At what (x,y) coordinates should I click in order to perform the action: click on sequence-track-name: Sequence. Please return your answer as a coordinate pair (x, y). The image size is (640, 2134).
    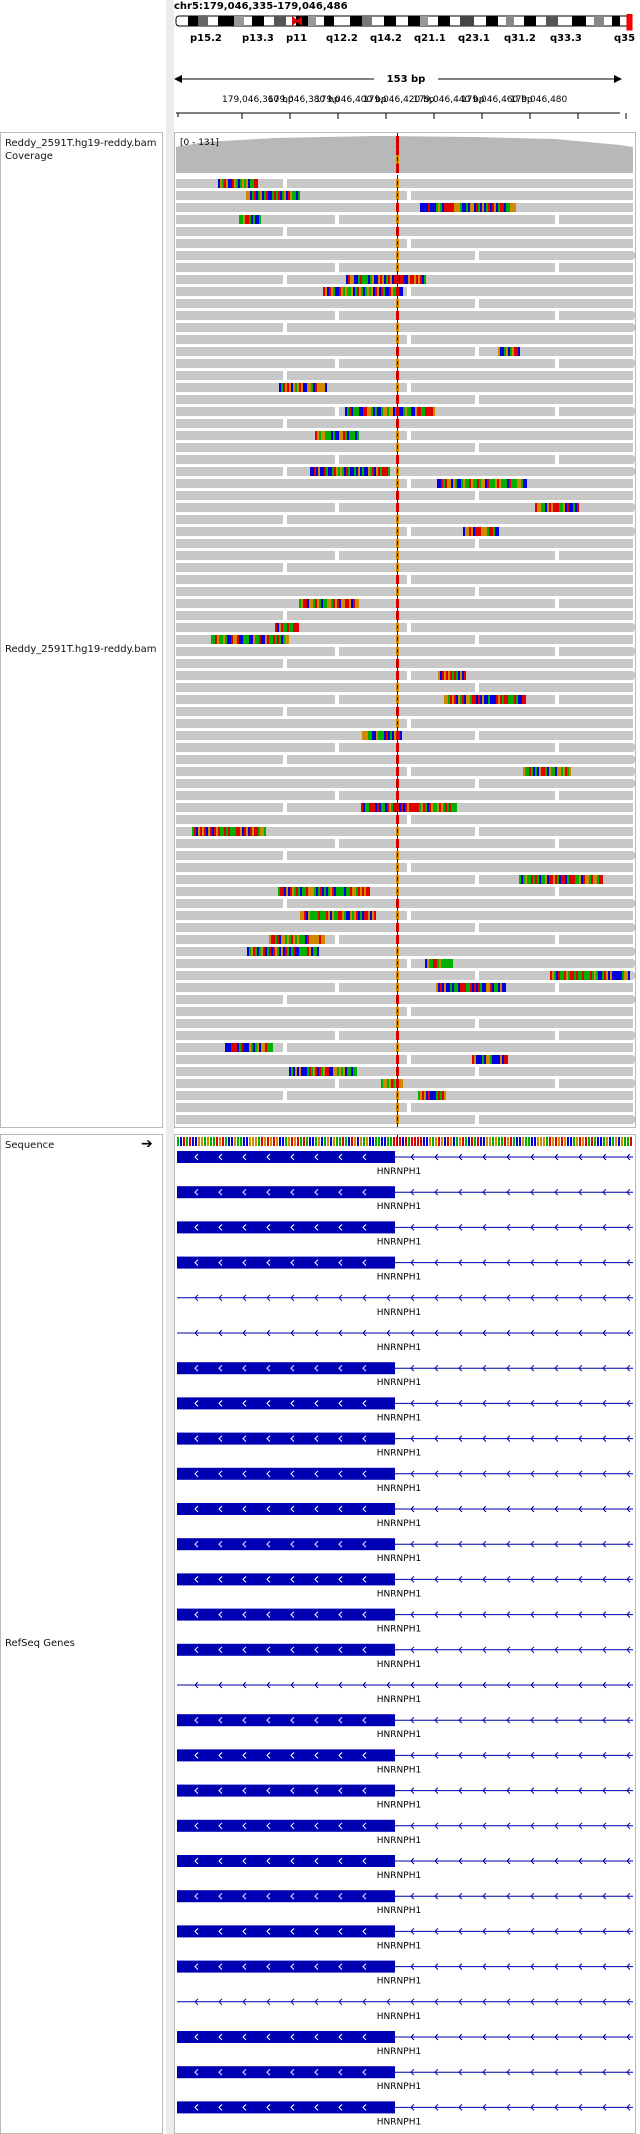
    Looking at the image, I should click on (30, 1145).